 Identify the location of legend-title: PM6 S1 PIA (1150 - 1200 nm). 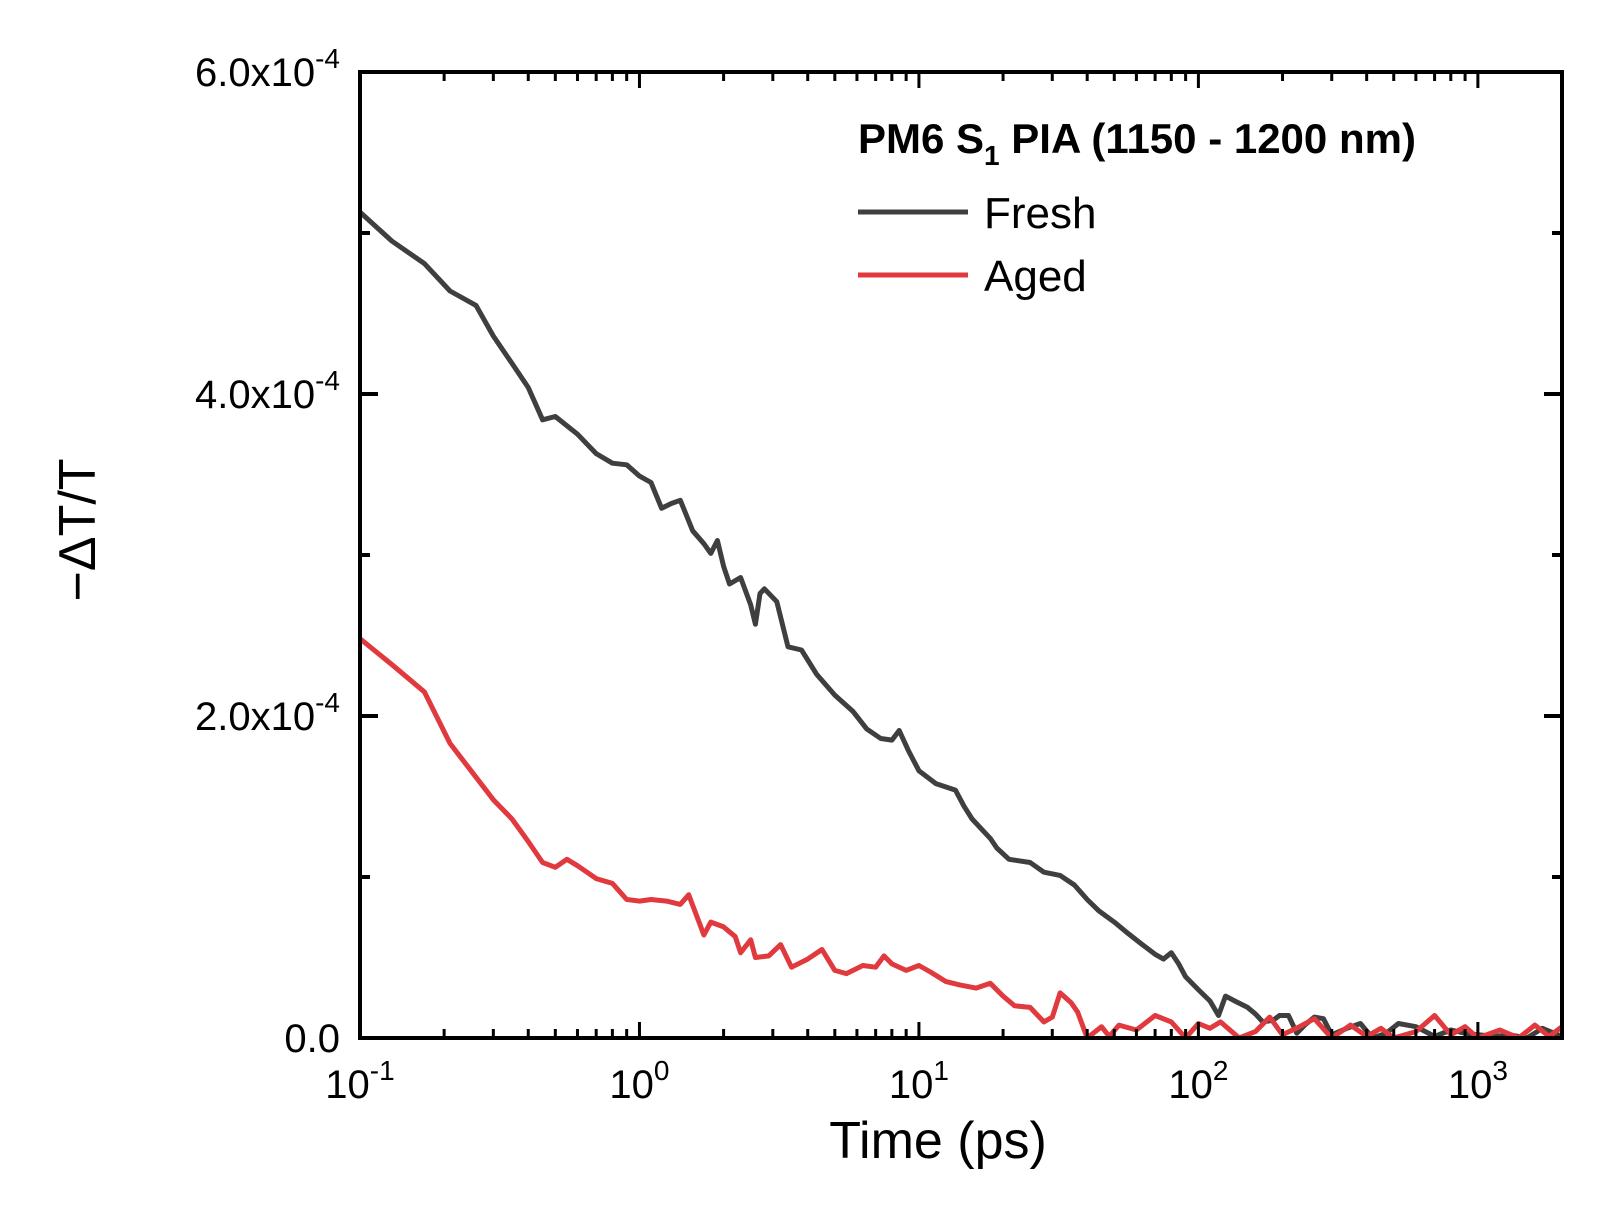
(1137, 143).